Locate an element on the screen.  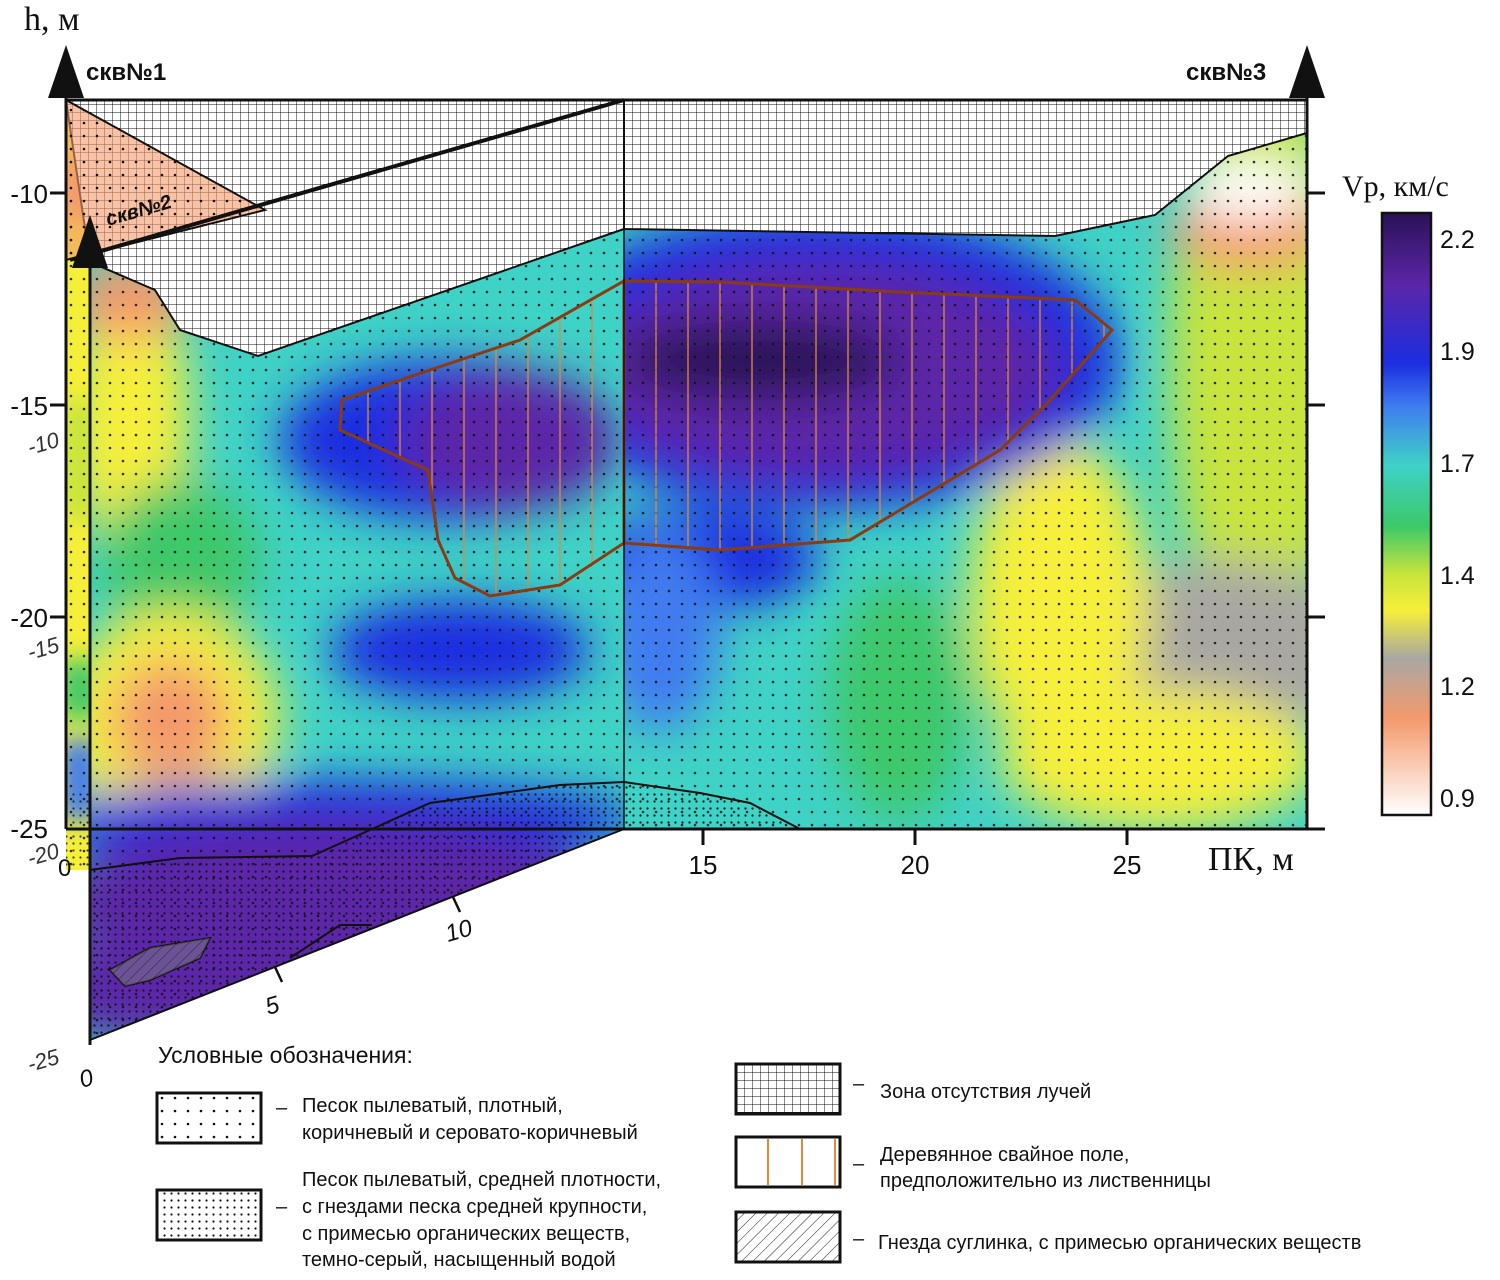
pk-label: 25 is located at coordinates (1127, 865).